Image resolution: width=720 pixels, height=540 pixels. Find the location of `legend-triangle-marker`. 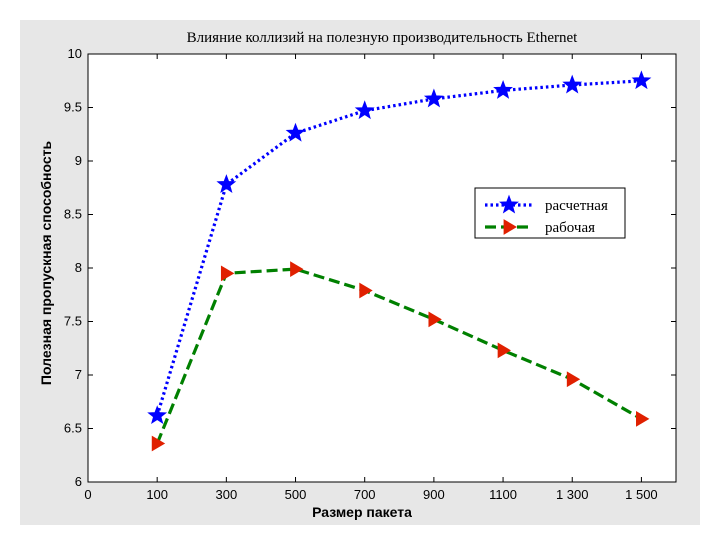

legend-triangle-marker is located at coordinates (510, 227).